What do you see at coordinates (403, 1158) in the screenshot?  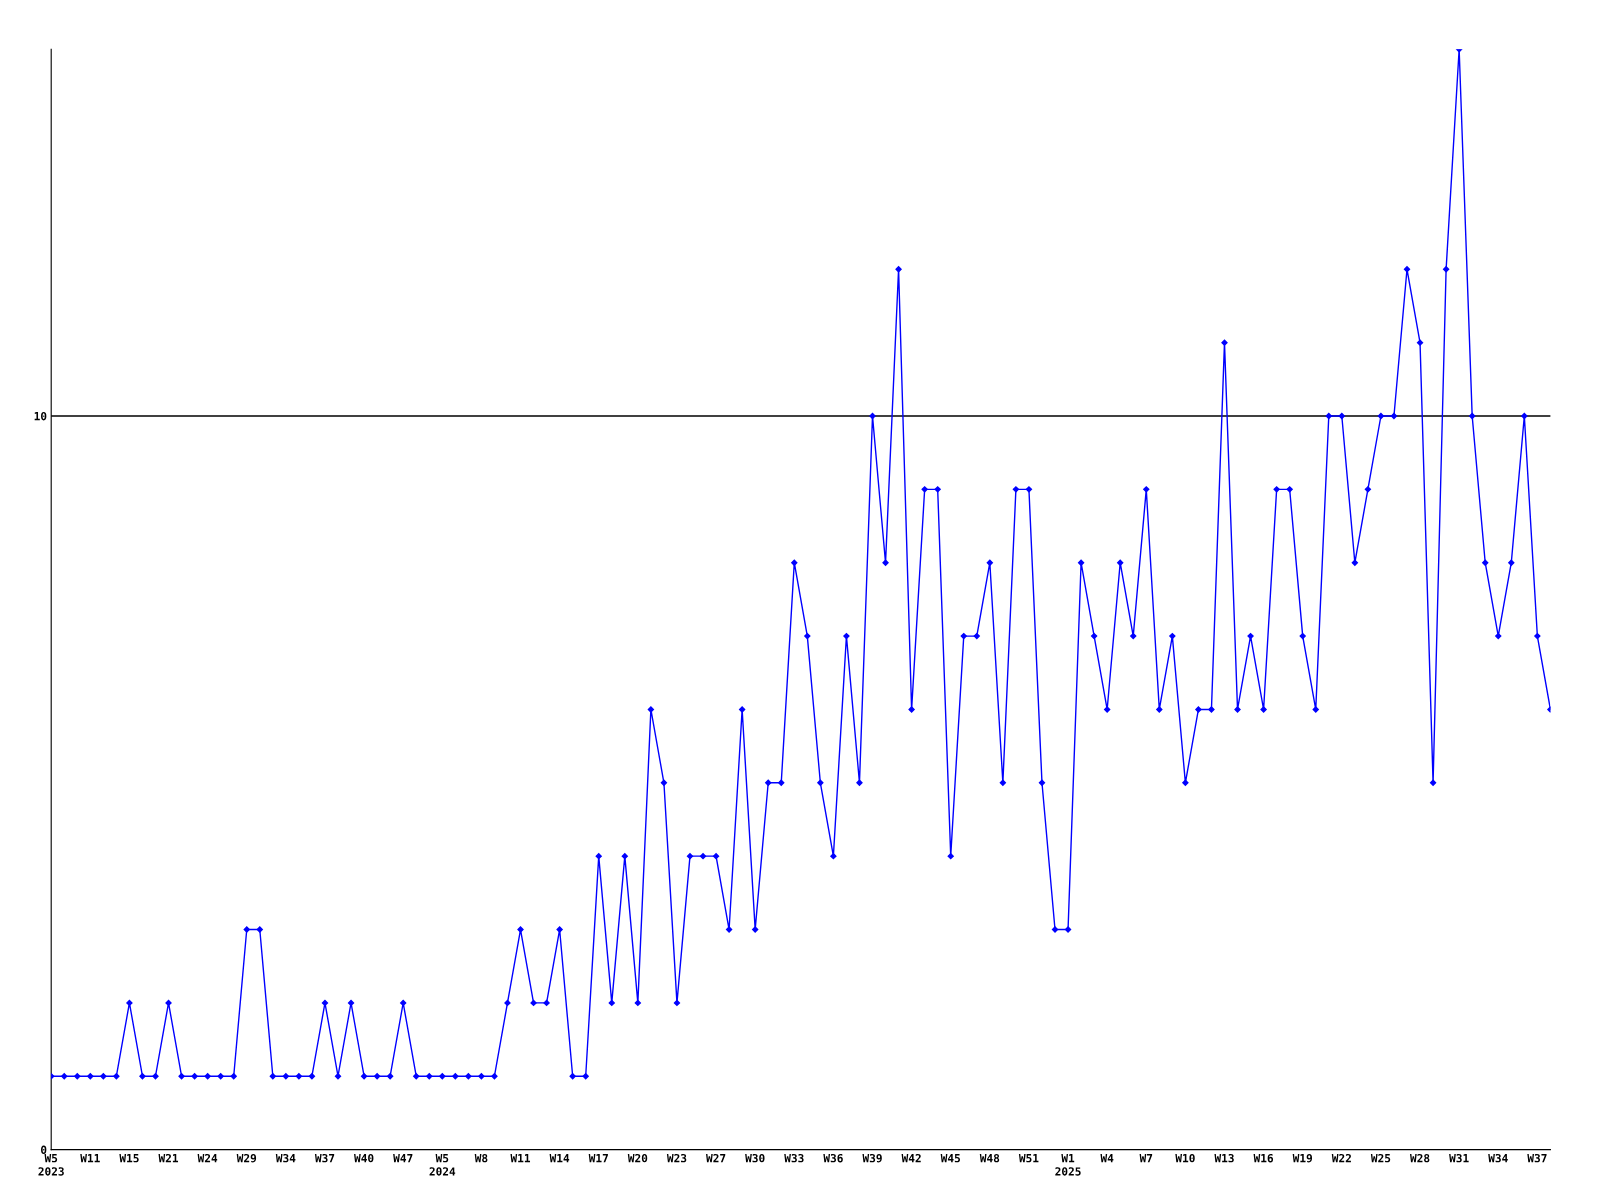 I see `x-tick-label: W47` at bounding box center [403, 1158].